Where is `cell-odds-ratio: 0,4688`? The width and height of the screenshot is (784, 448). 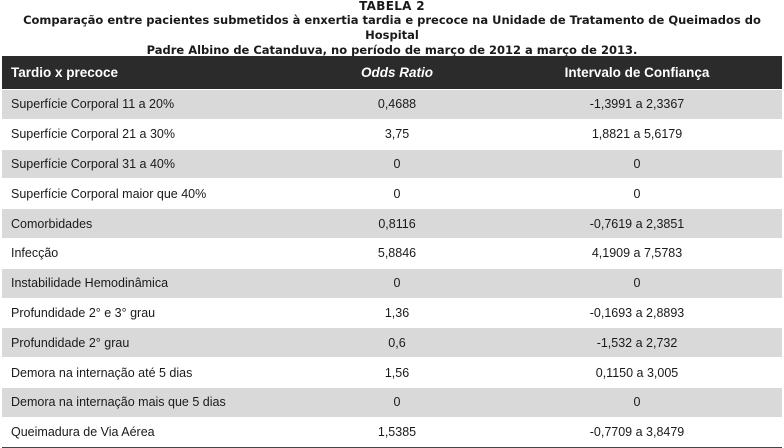 cell-odds-ratio: 0,4688 is located at coordinates (397, 104).